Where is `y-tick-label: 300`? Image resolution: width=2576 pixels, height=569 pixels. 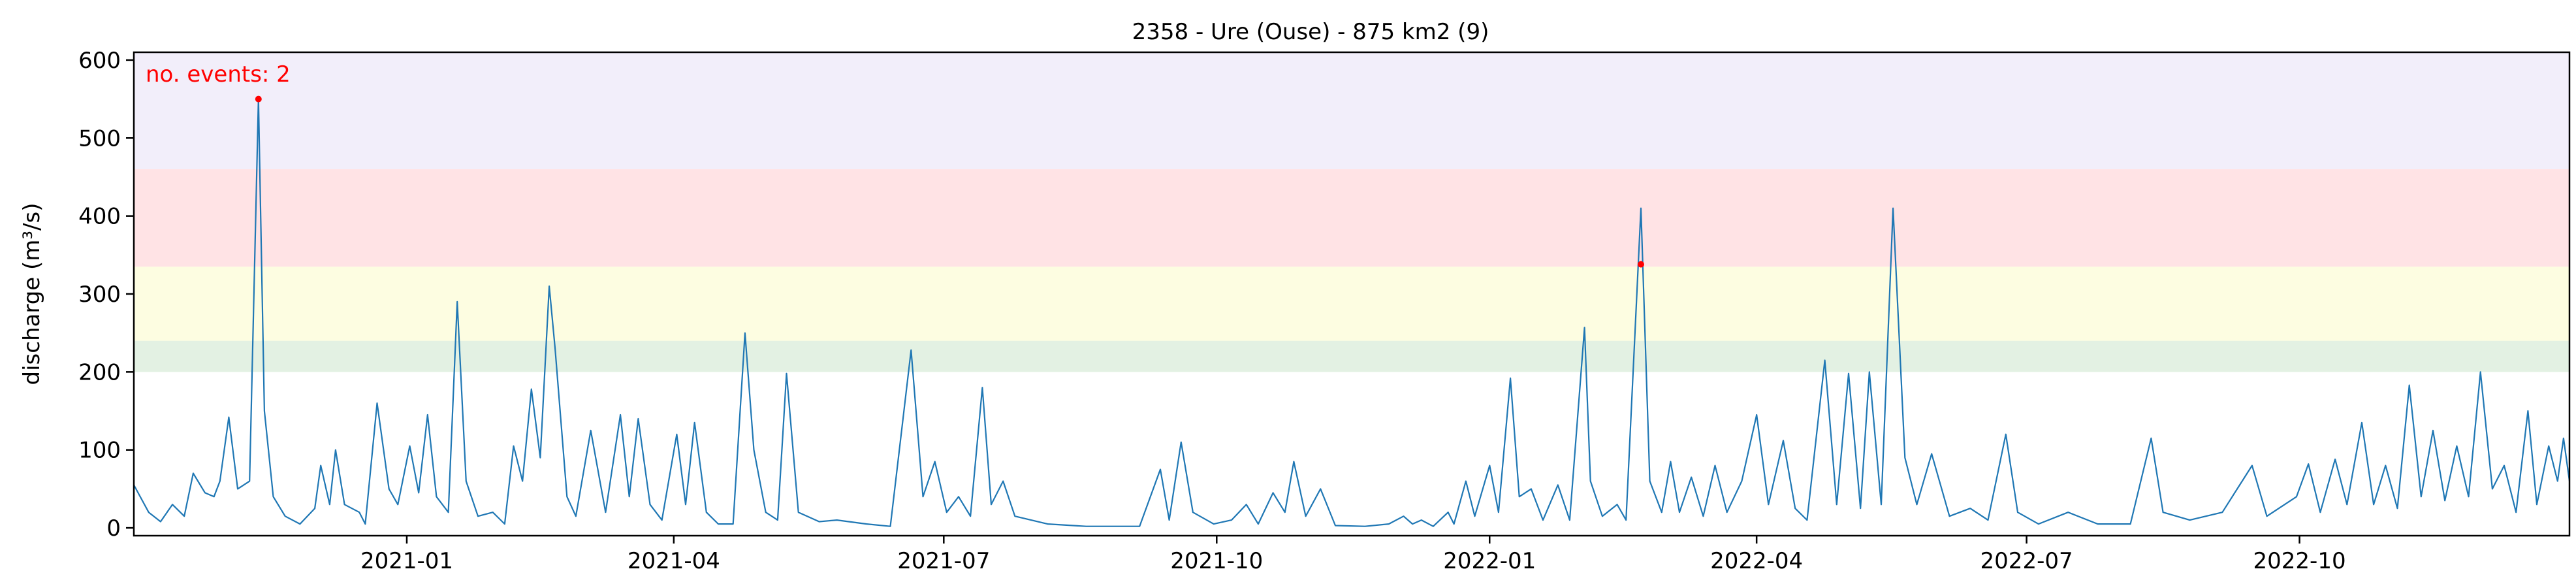 y-tick-label: 300 is located at coordinates (99, 295).